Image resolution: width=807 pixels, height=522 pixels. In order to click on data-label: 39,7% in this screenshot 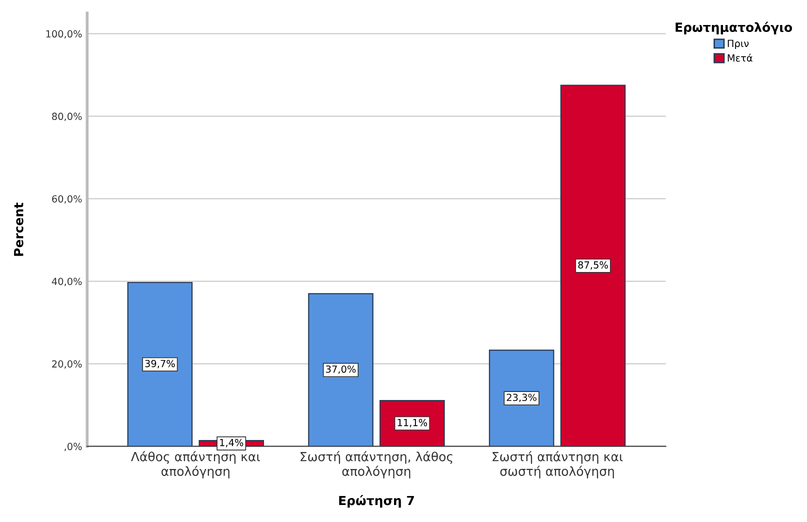, I will do `click(160, 364)`.